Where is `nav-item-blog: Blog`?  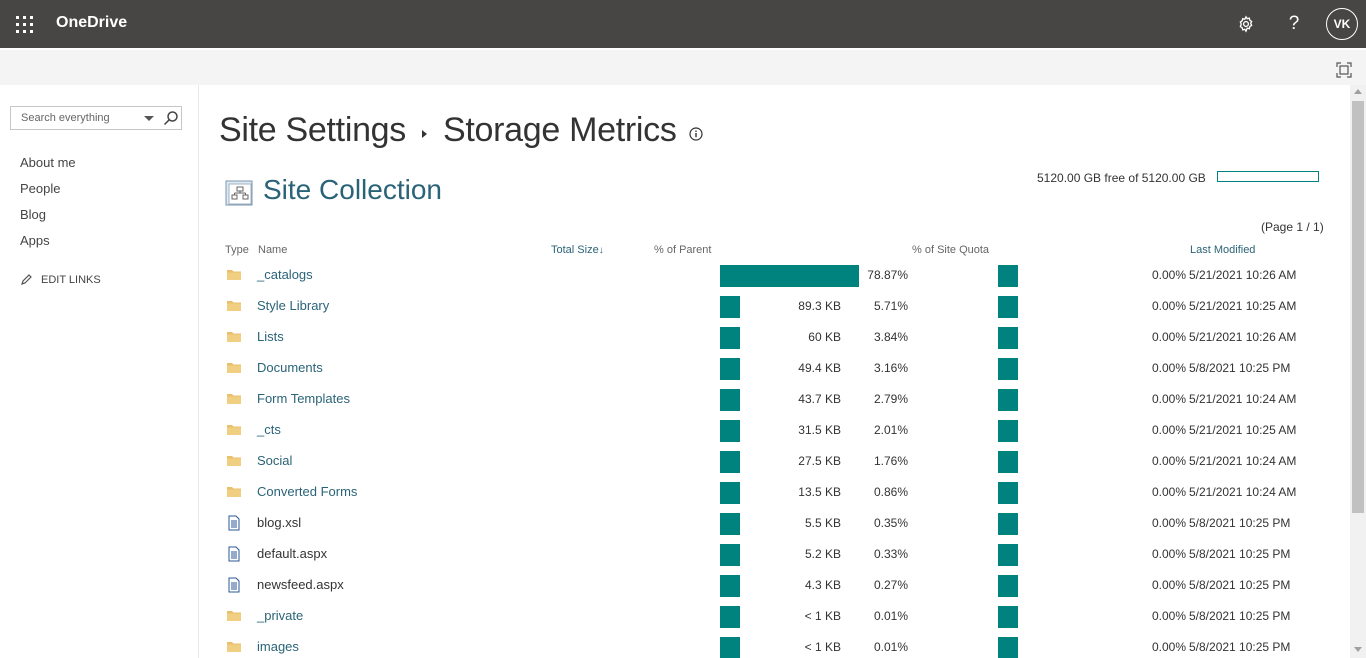
nav-item-blog: Blog is located at coordinates (33, 214).